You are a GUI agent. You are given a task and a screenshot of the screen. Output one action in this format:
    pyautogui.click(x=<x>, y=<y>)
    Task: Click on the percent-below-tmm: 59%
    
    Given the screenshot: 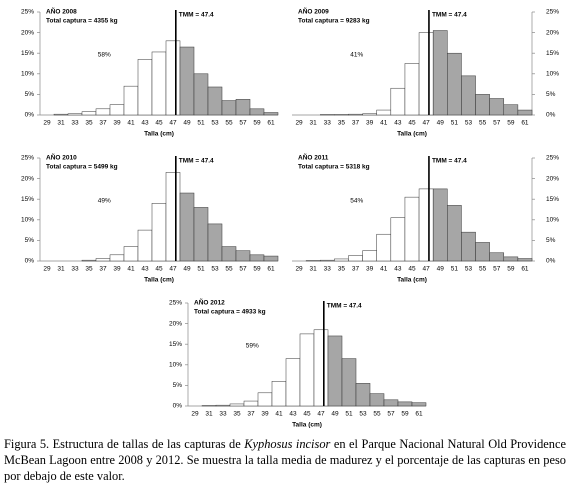 What is the action you would take?
    pyautogui.click(x=252, y=346)
    